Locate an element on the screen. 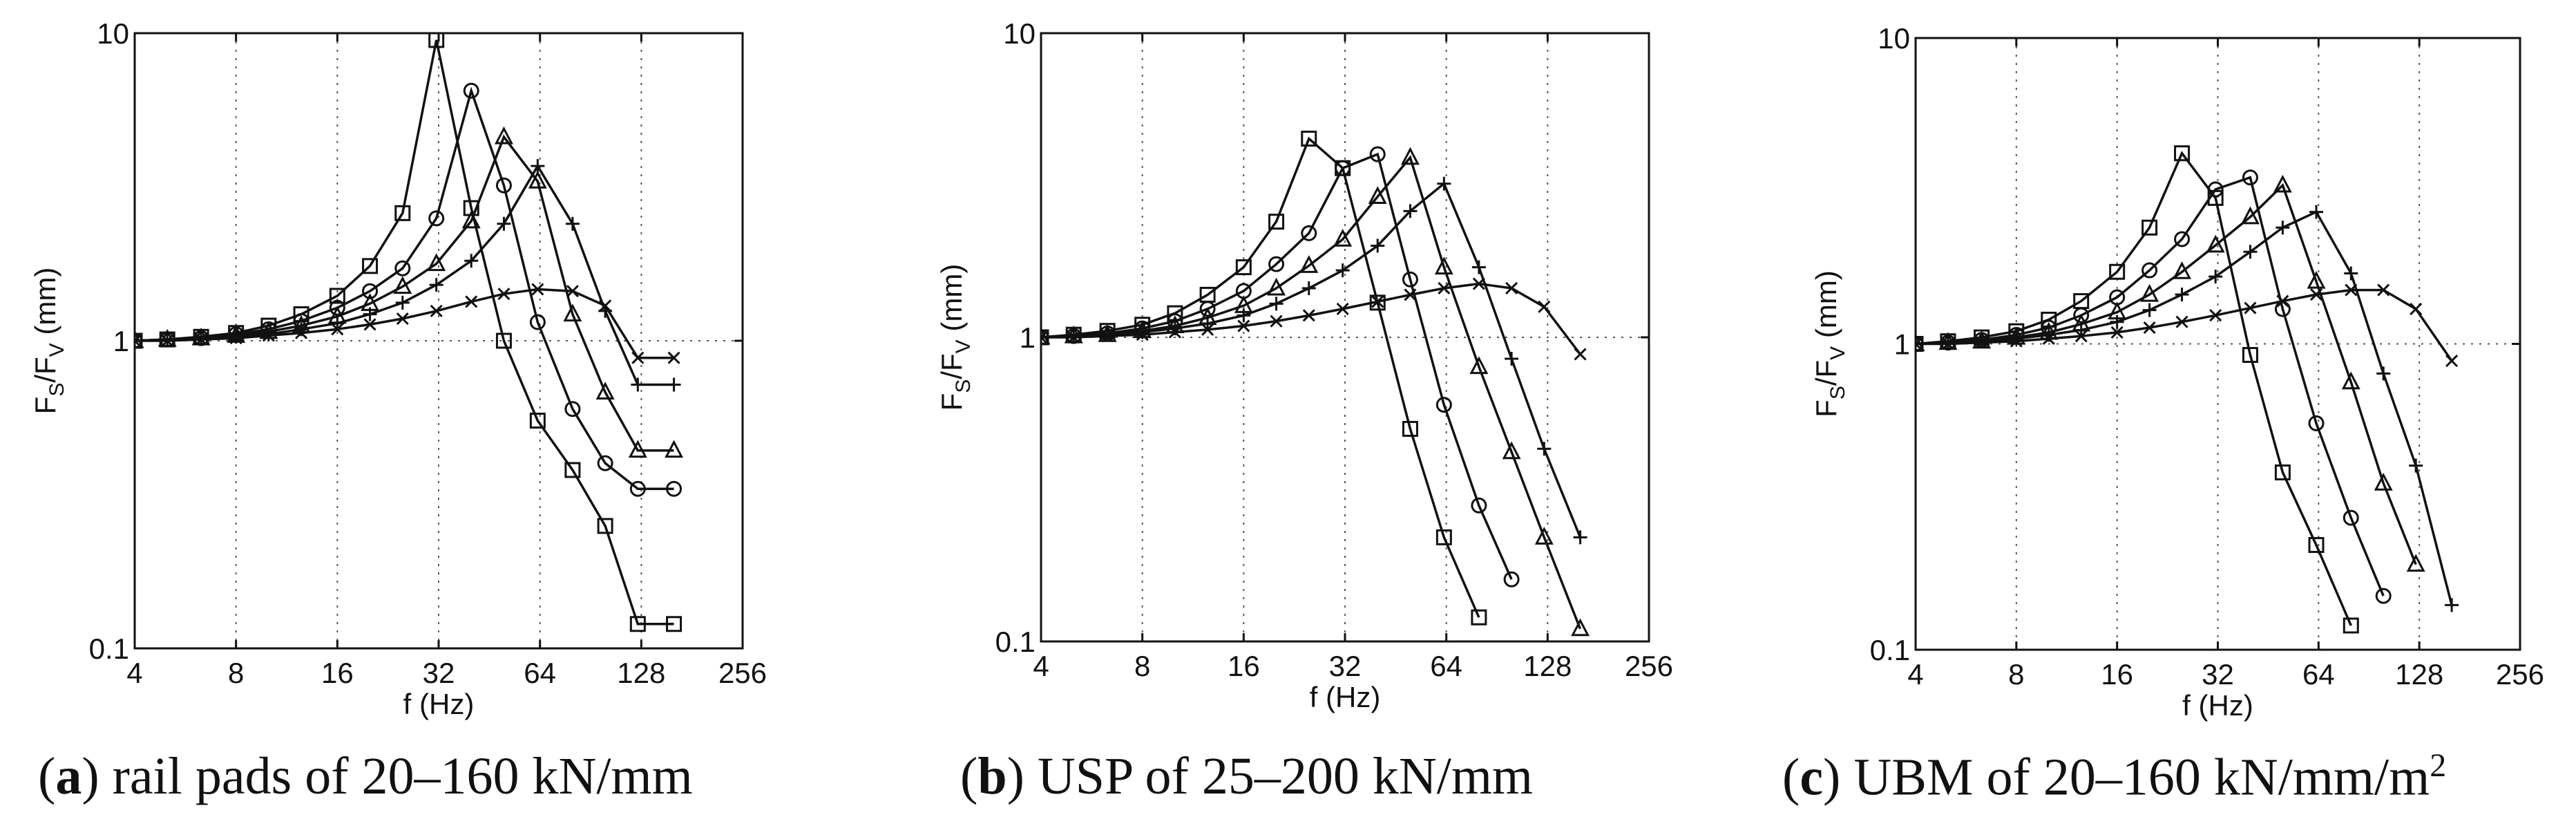 The height and width of the screenshot is (826, 2576). x-tick-label: 8 is located at coordinates (2016, 674).